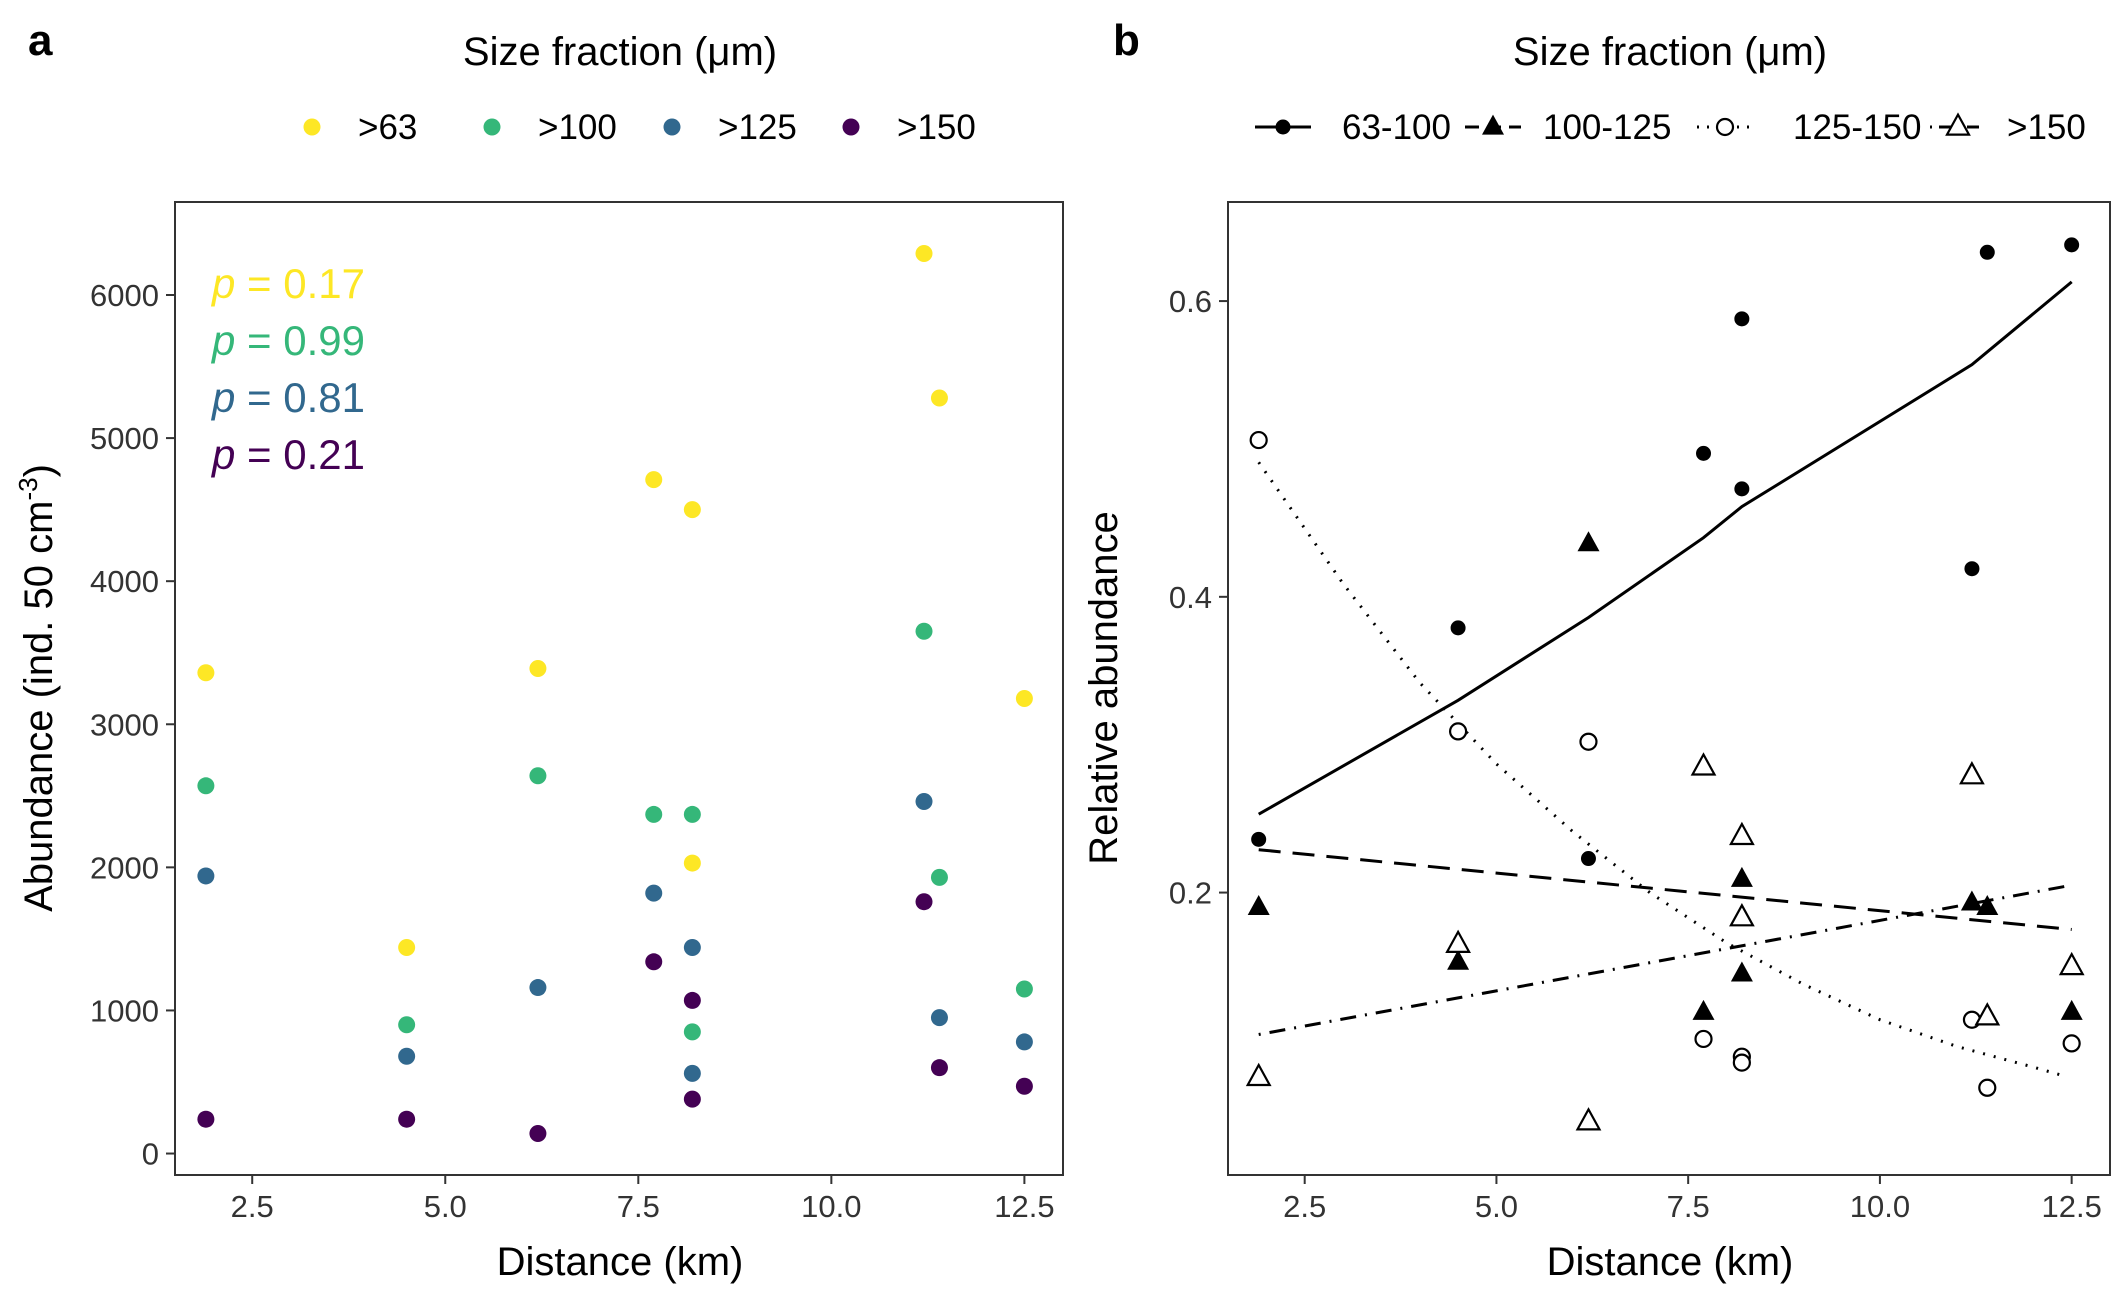 Image resolution: width=2125 pixels, height=1299 pixels. I want to click on p-value-text: = 0.21, so click(300, 454).